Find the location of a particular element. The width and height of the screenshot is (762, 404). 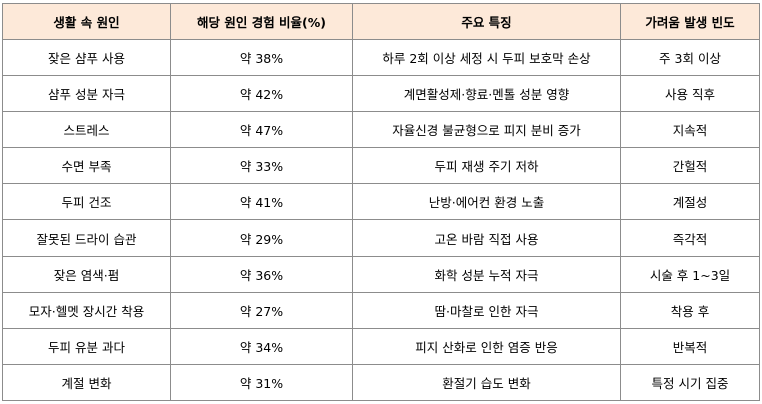

table-row: 잦은 염색·펌 약 36% 화학 성분 누적 자극 시술 후 1~3일 is located at coordinates (381, 274).